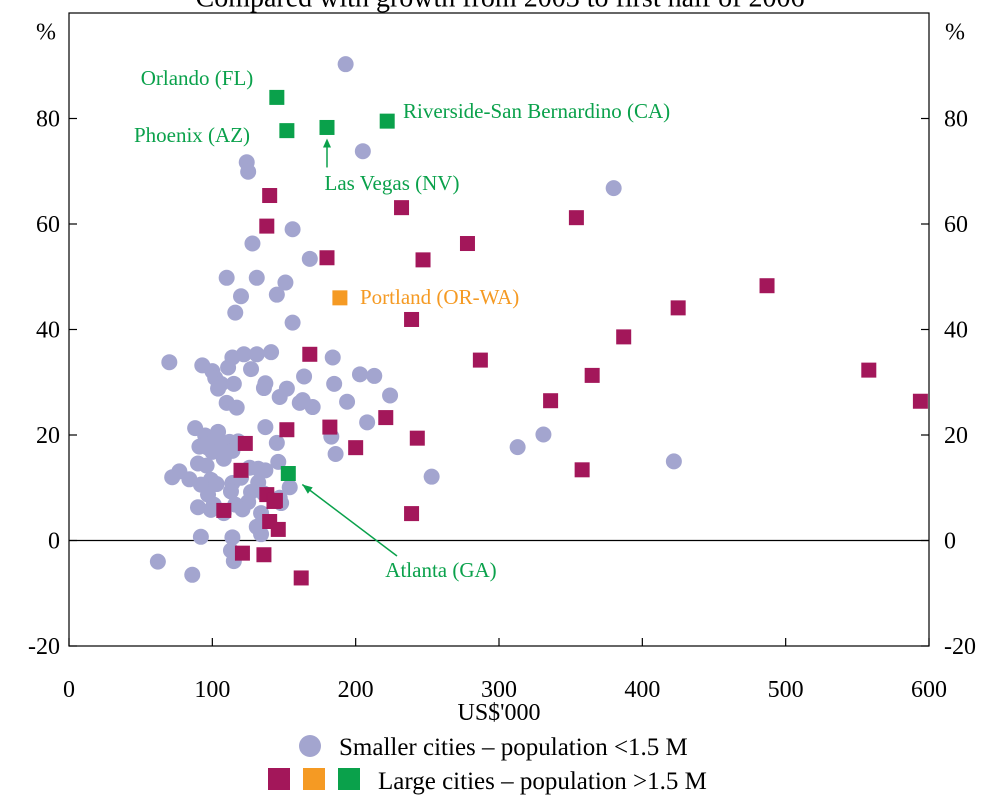  I want to click on legend-large-cities: Large cities – population >1.5 M, so click(542, 781).